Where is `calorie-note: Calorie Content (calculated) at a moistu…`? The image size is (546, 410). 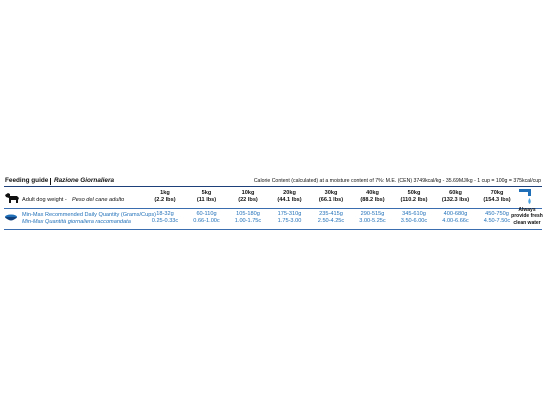 calorie-note: Calorie Content (calculated) at a moistu… is located at coordinates (397, 181).